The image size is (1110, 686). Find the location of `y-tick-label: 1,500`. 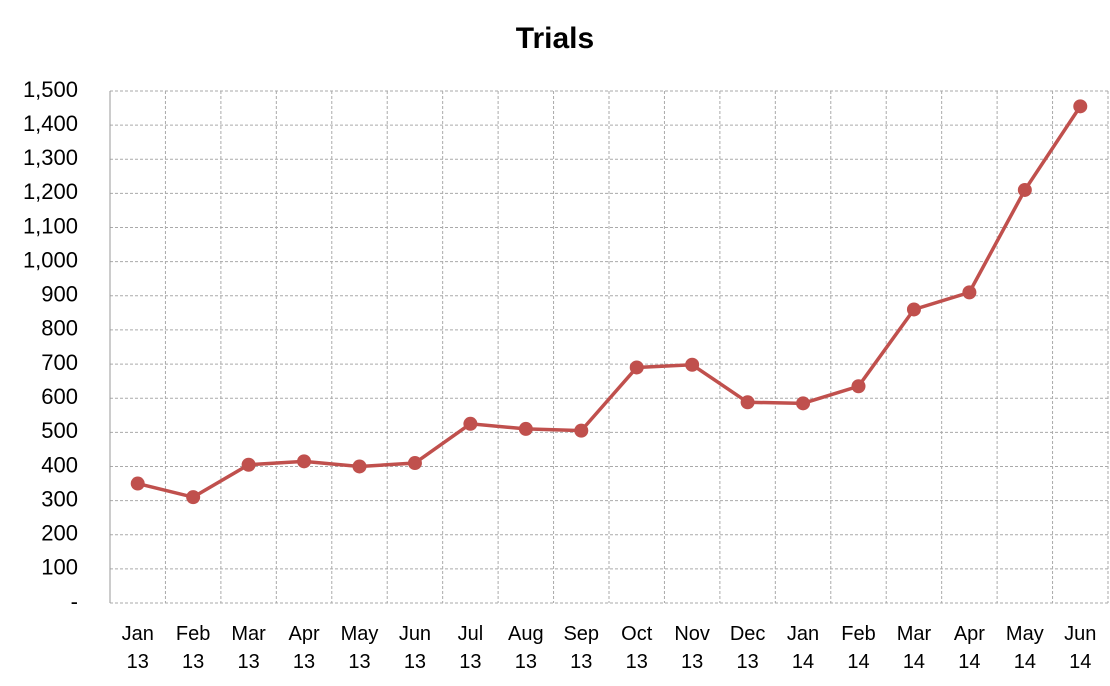

y-tick-label: 1,500 is located at coordinates (50, 89).